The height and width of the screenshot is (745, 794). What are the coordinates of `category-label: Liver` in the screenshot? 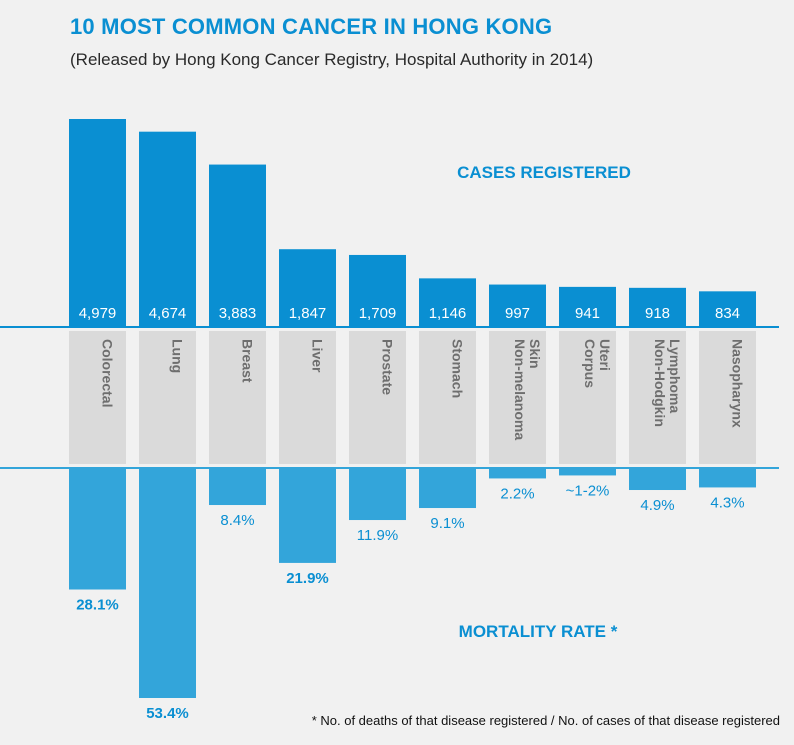 It's located at (318, 356).